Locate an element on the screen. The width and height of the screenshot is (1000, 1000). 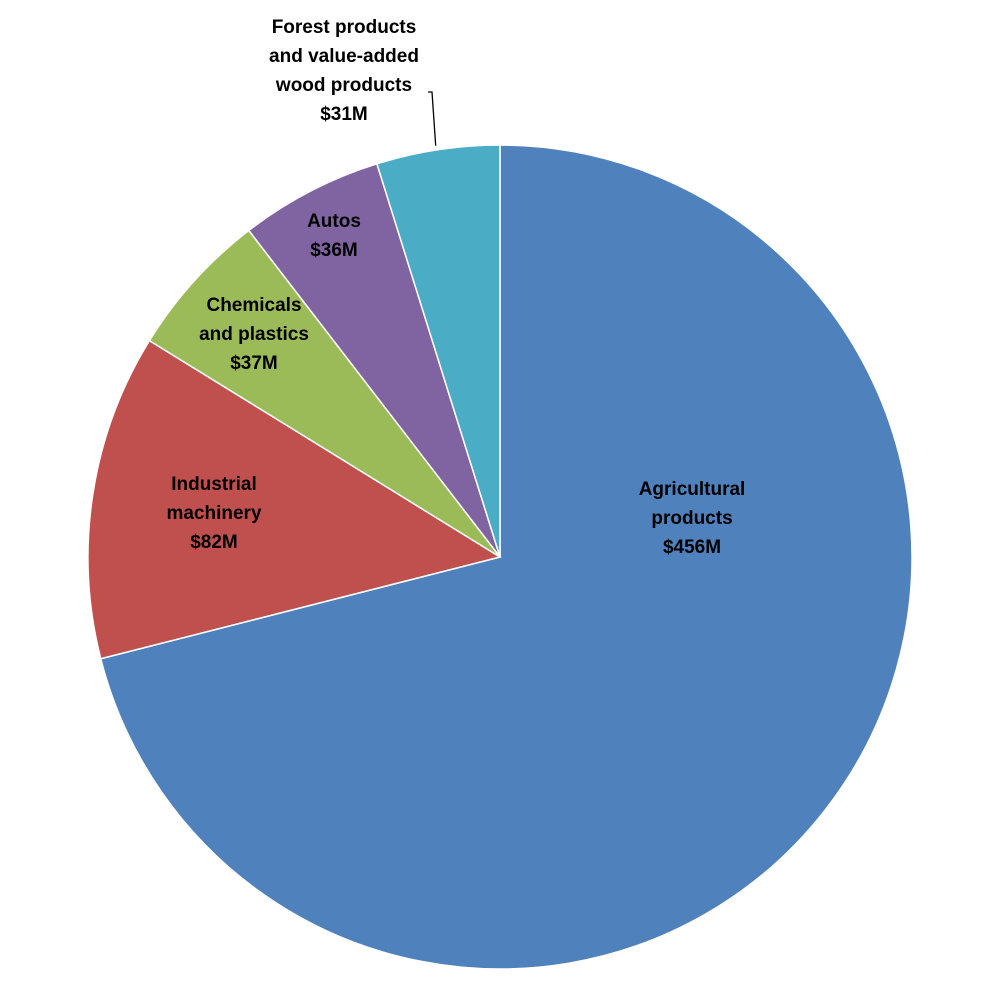
pie-slice-industrial-machinery is located at coordinates (294, 499).